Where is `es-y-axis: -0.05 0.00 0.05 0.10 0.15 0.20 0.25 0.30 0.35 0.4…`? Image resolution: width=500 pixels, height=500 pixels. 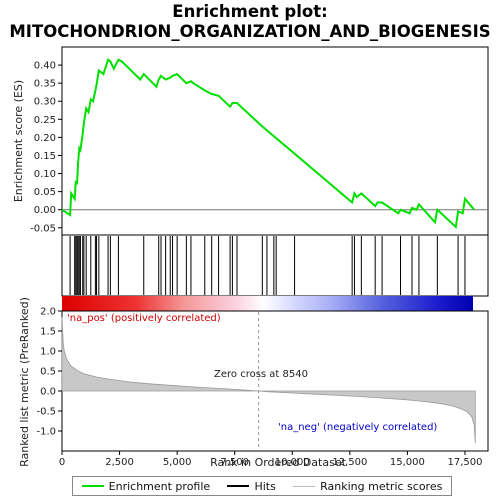
es-y-axis: -0.05 0.00 0.05 0.10 0.15 0.20 0.25 0.30 0.35 0.4… is located at coordinates (46, 147).